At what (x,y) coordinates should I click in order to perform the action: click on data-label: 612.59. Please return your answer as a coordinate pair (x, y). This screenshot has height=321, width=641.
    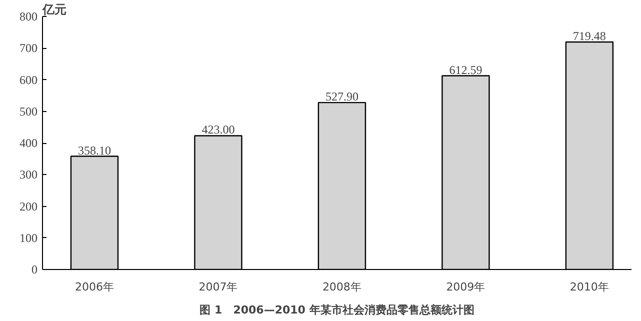
    Looking at the image, I should click on (465, 69).